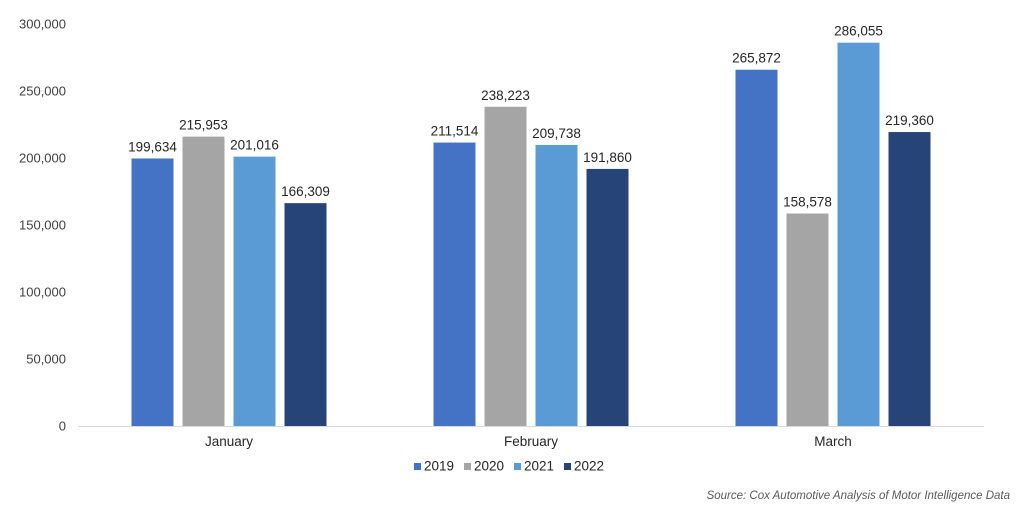 The image size is (1024, 524). Describe the element at coordinates (556, 133) in the screenshot. I see `data-label: 209,738` at that location.